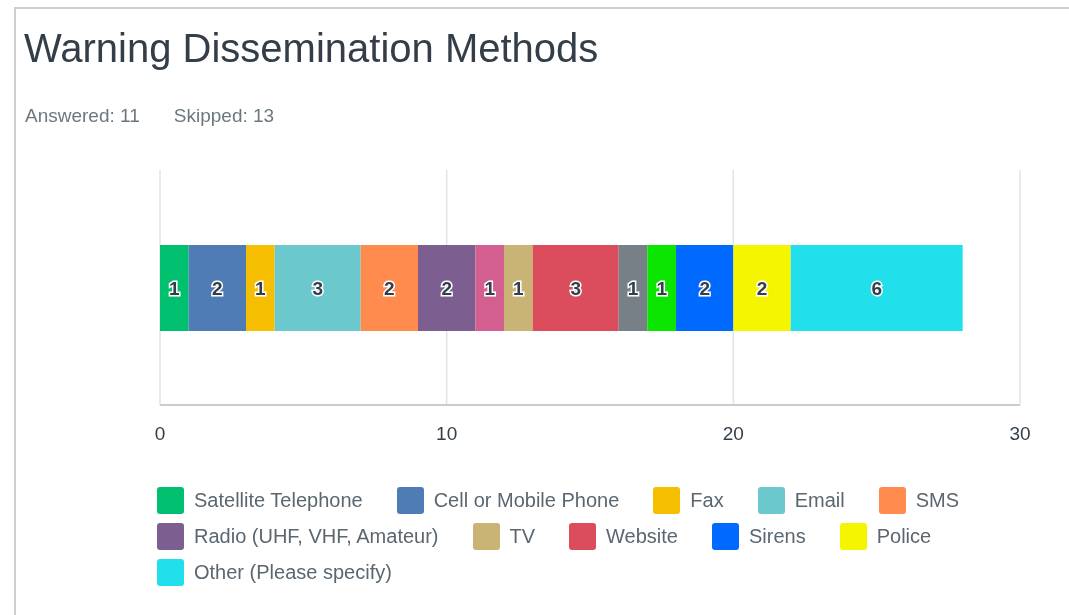 This screenshot has height=615, width=1069. Describe the element at coordinates (904, 536) in the screenshot. I see `legend-label: Police` at that location.